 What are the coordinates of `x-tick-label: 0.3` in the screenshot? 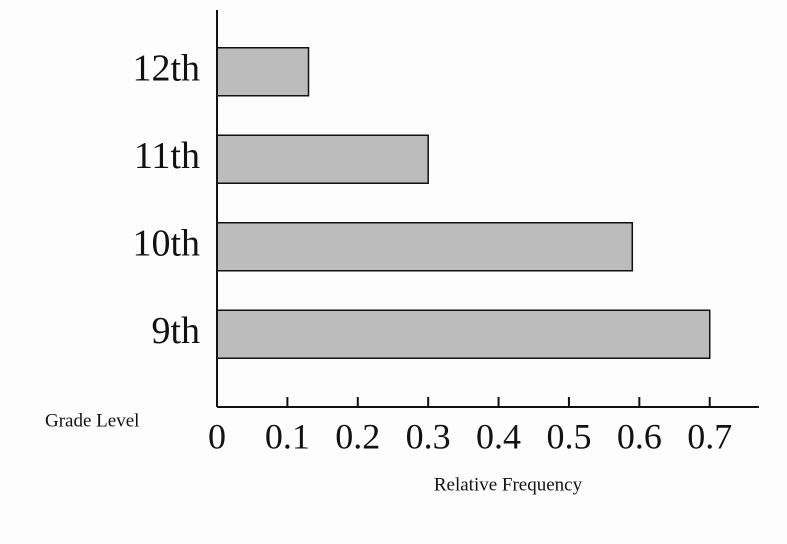 It's located at (428, 436).